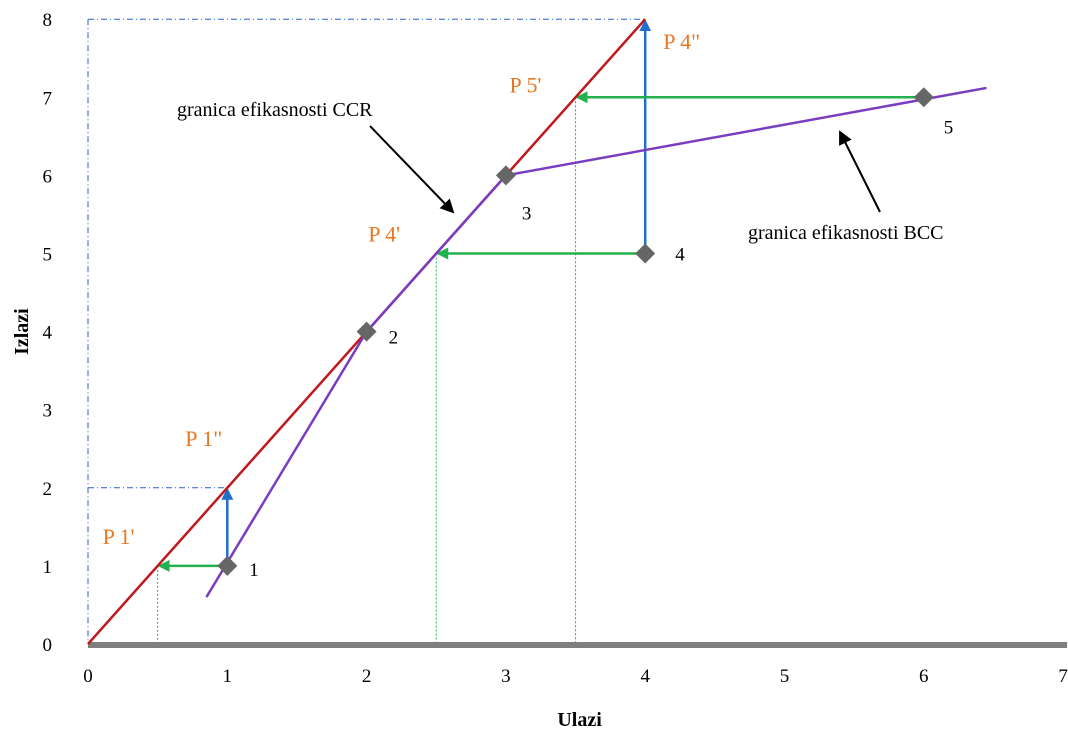 Image resolution: width=1068 pixels, height=733 pixels. I want to click on projection-label: P 4', so click(384, 234).